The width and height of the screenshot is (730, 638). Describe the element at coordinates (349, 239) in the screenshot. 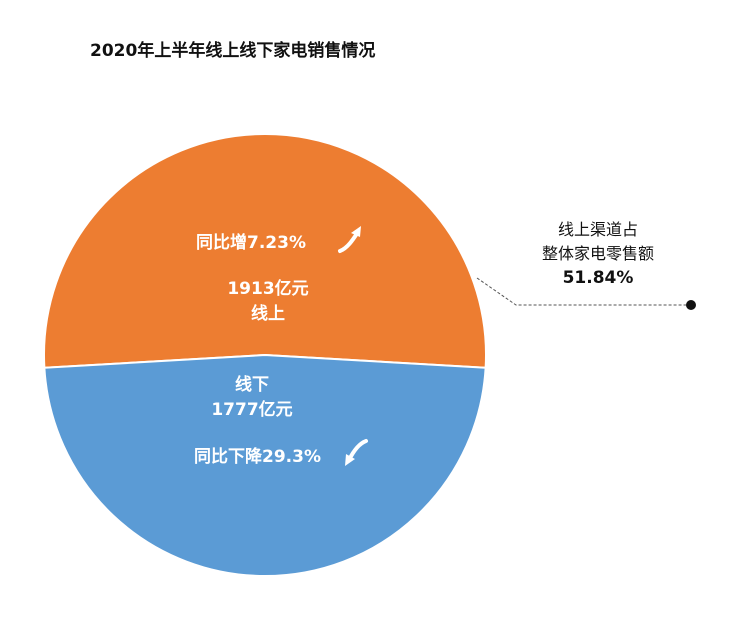

I see `up-arrow-icon` at that location.